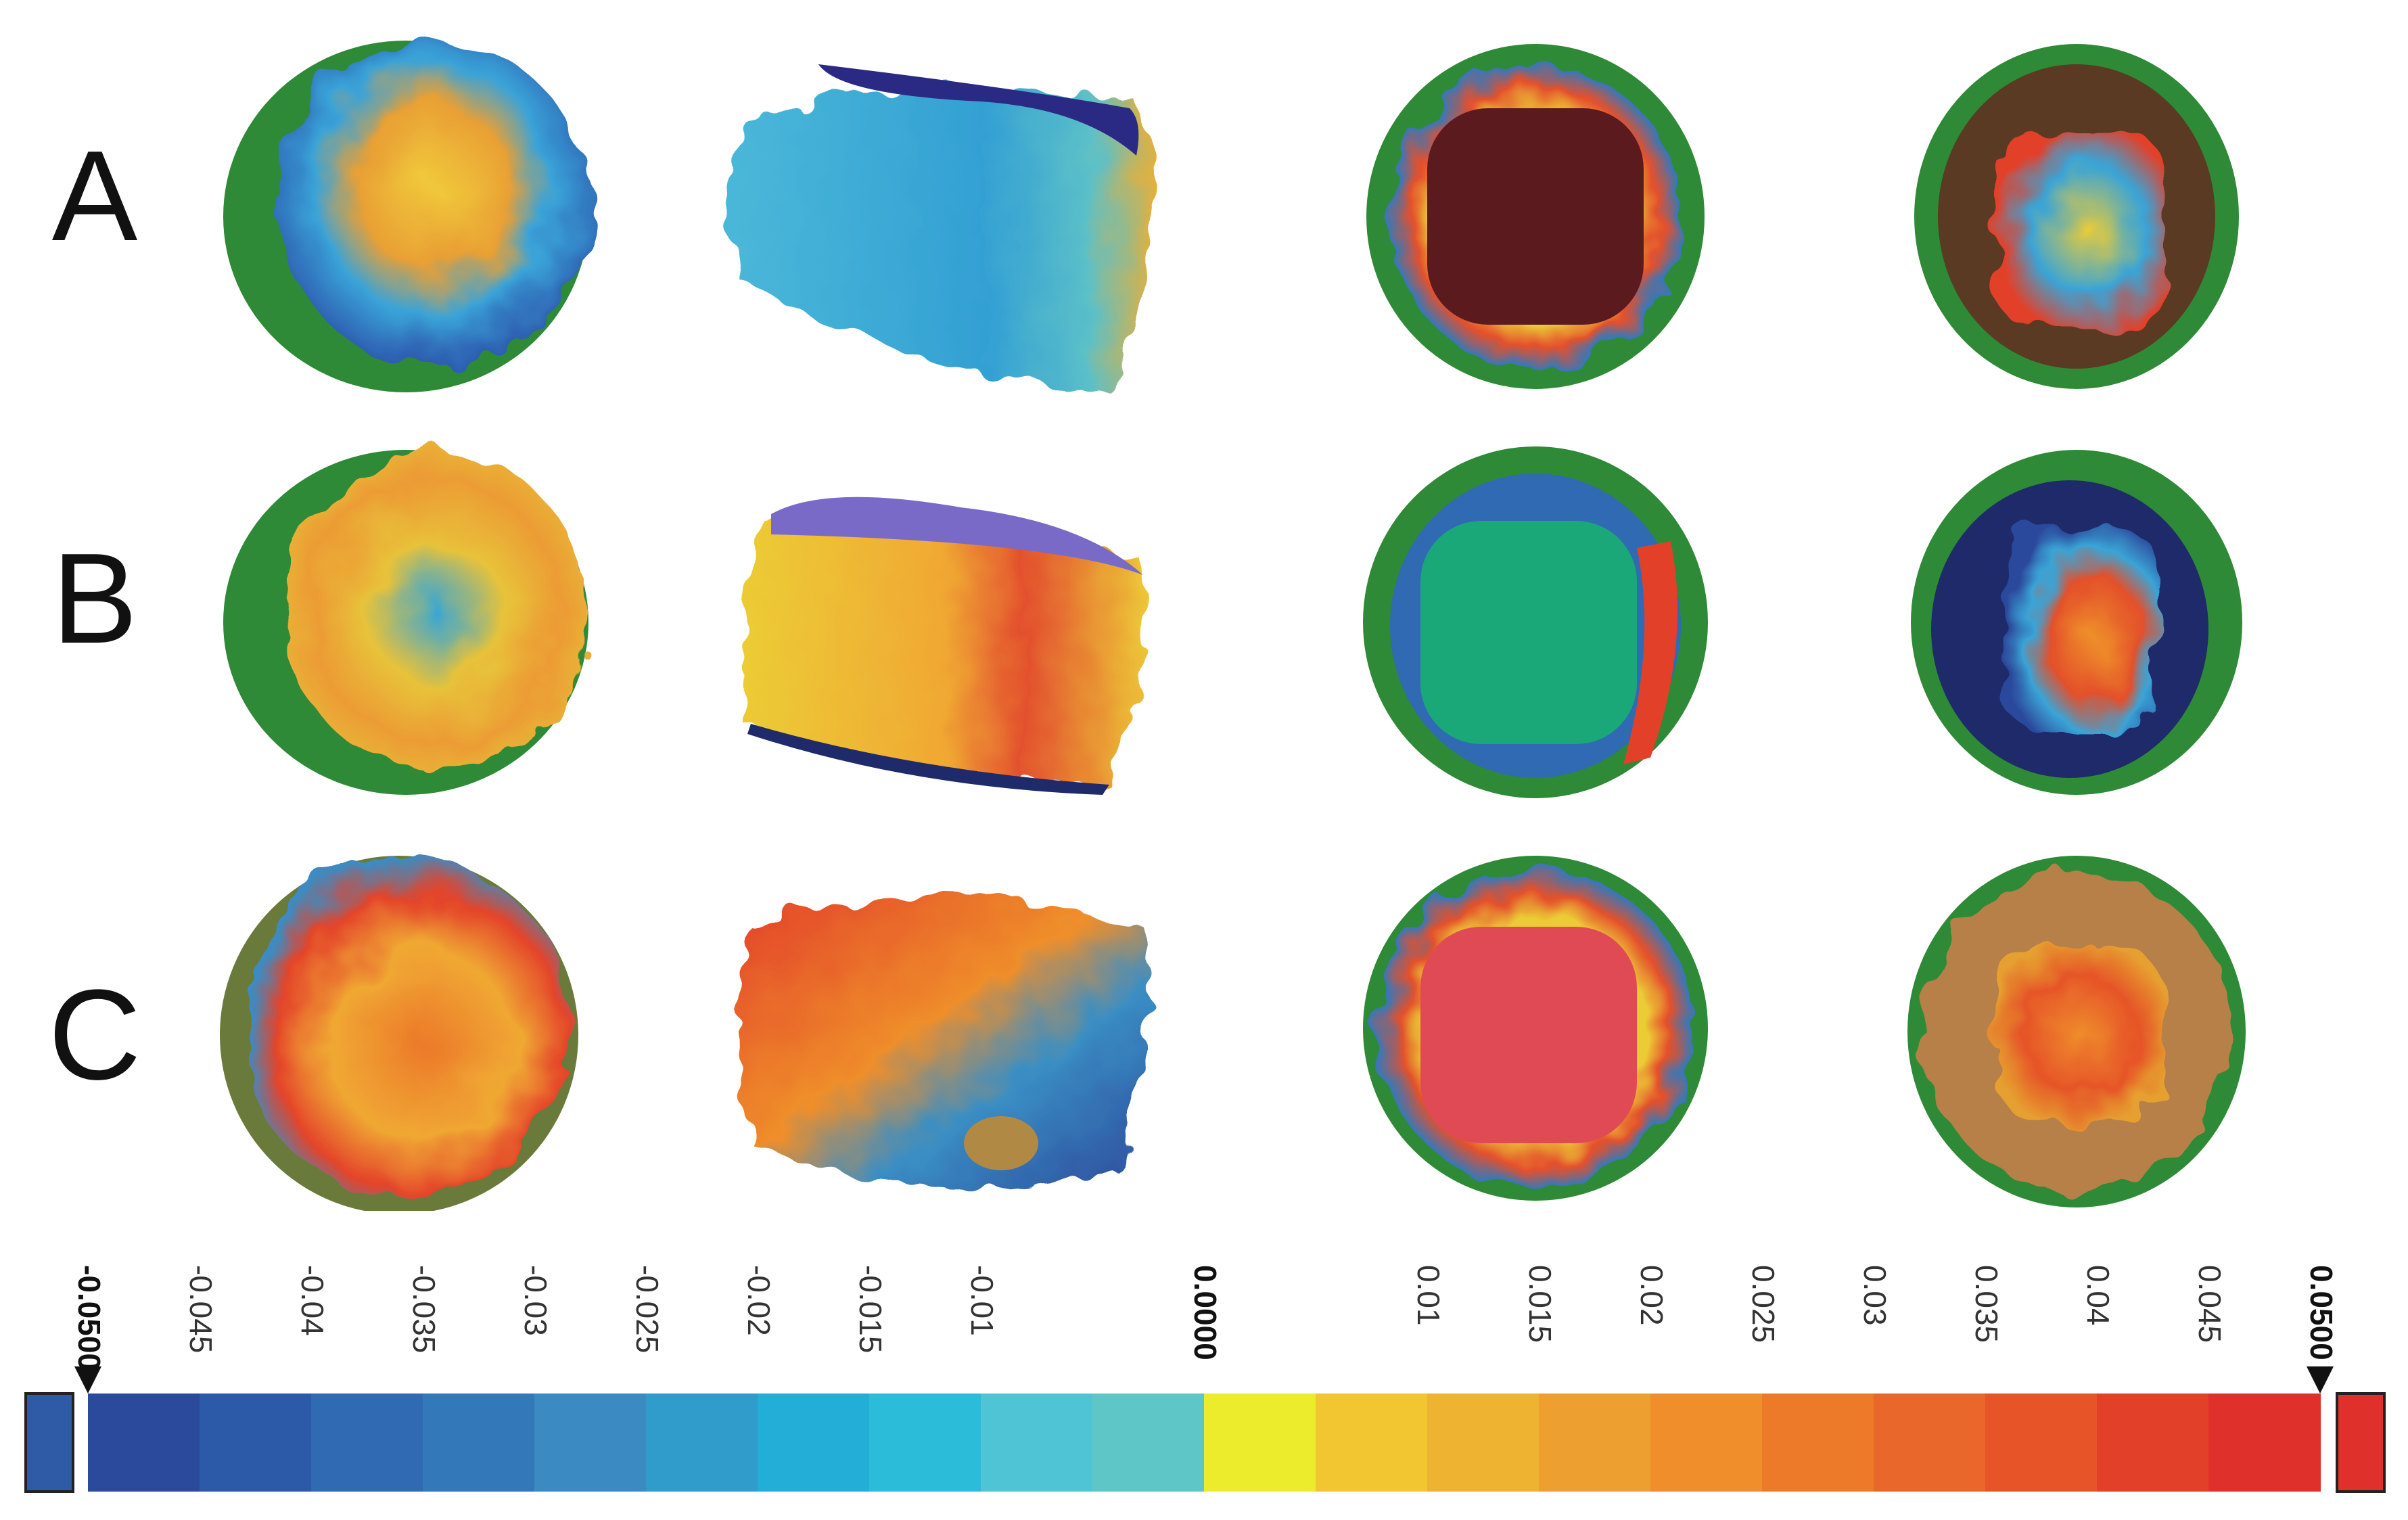 Image resolution: width=2408 pixels, height=1520 pixels. What do you see at coordinates (943, 1042) in the screenshot?
I see `crown-c-lateral-view` at bounding box center [943, 1042].